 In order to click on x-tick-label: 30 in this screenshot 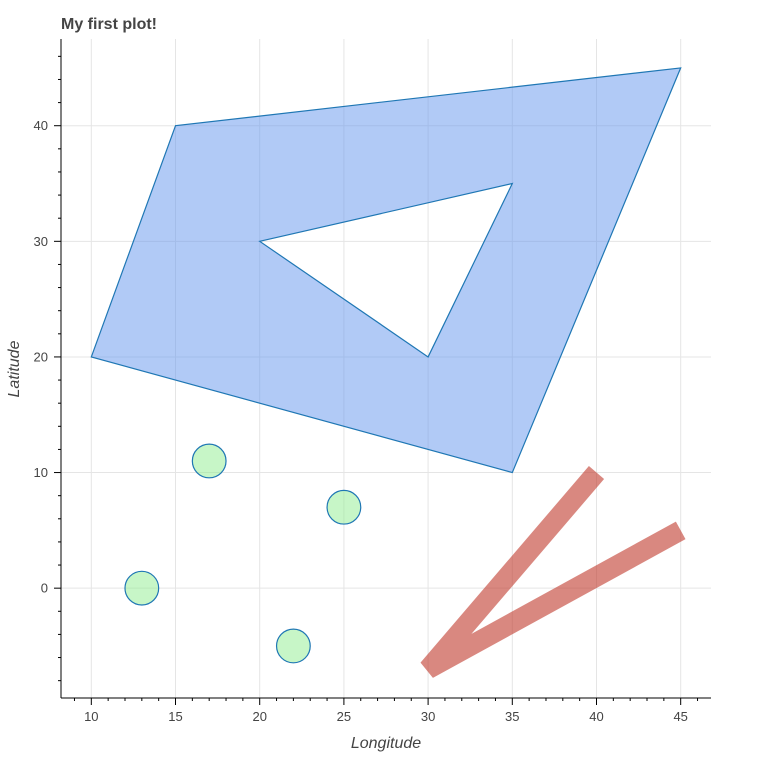, I will do `click(428, 716)`.